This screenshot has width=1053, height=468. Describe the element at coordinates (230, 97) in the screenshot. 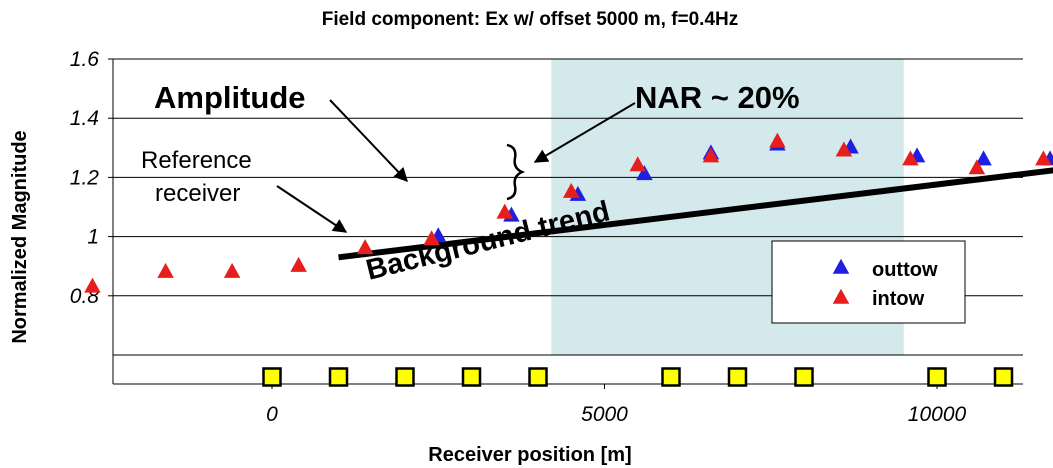

I see `amplitude-annotation: Amplitude` at that location.